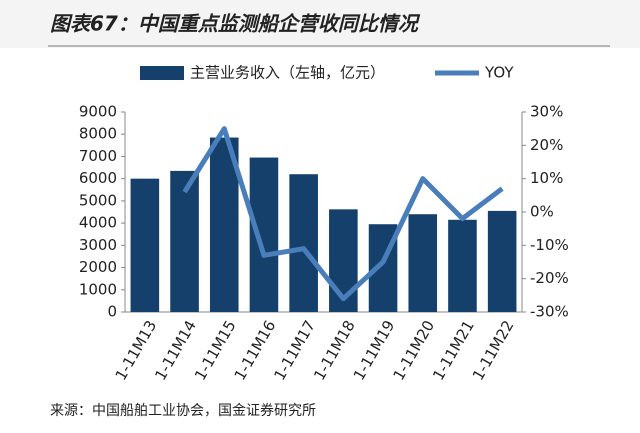  Describe the element at coordinates (546, 112) in the screenshot. I see `y2-tick-label: 30%` at that location.